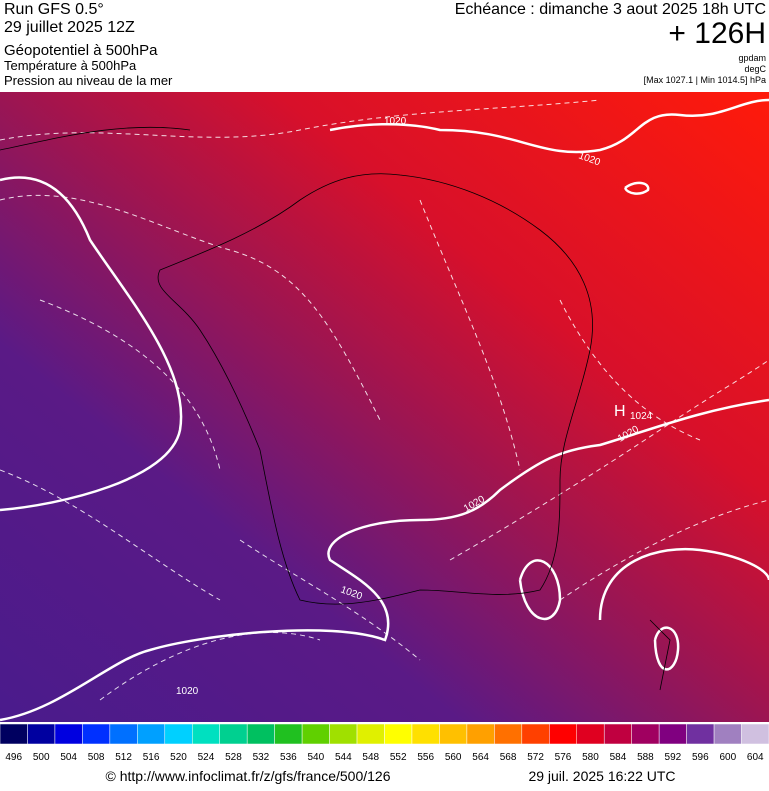  What do you see at coordinates (717, 33) in the screenshot?
I see `lead-time: + 126H` at bounding box center [717, 33].